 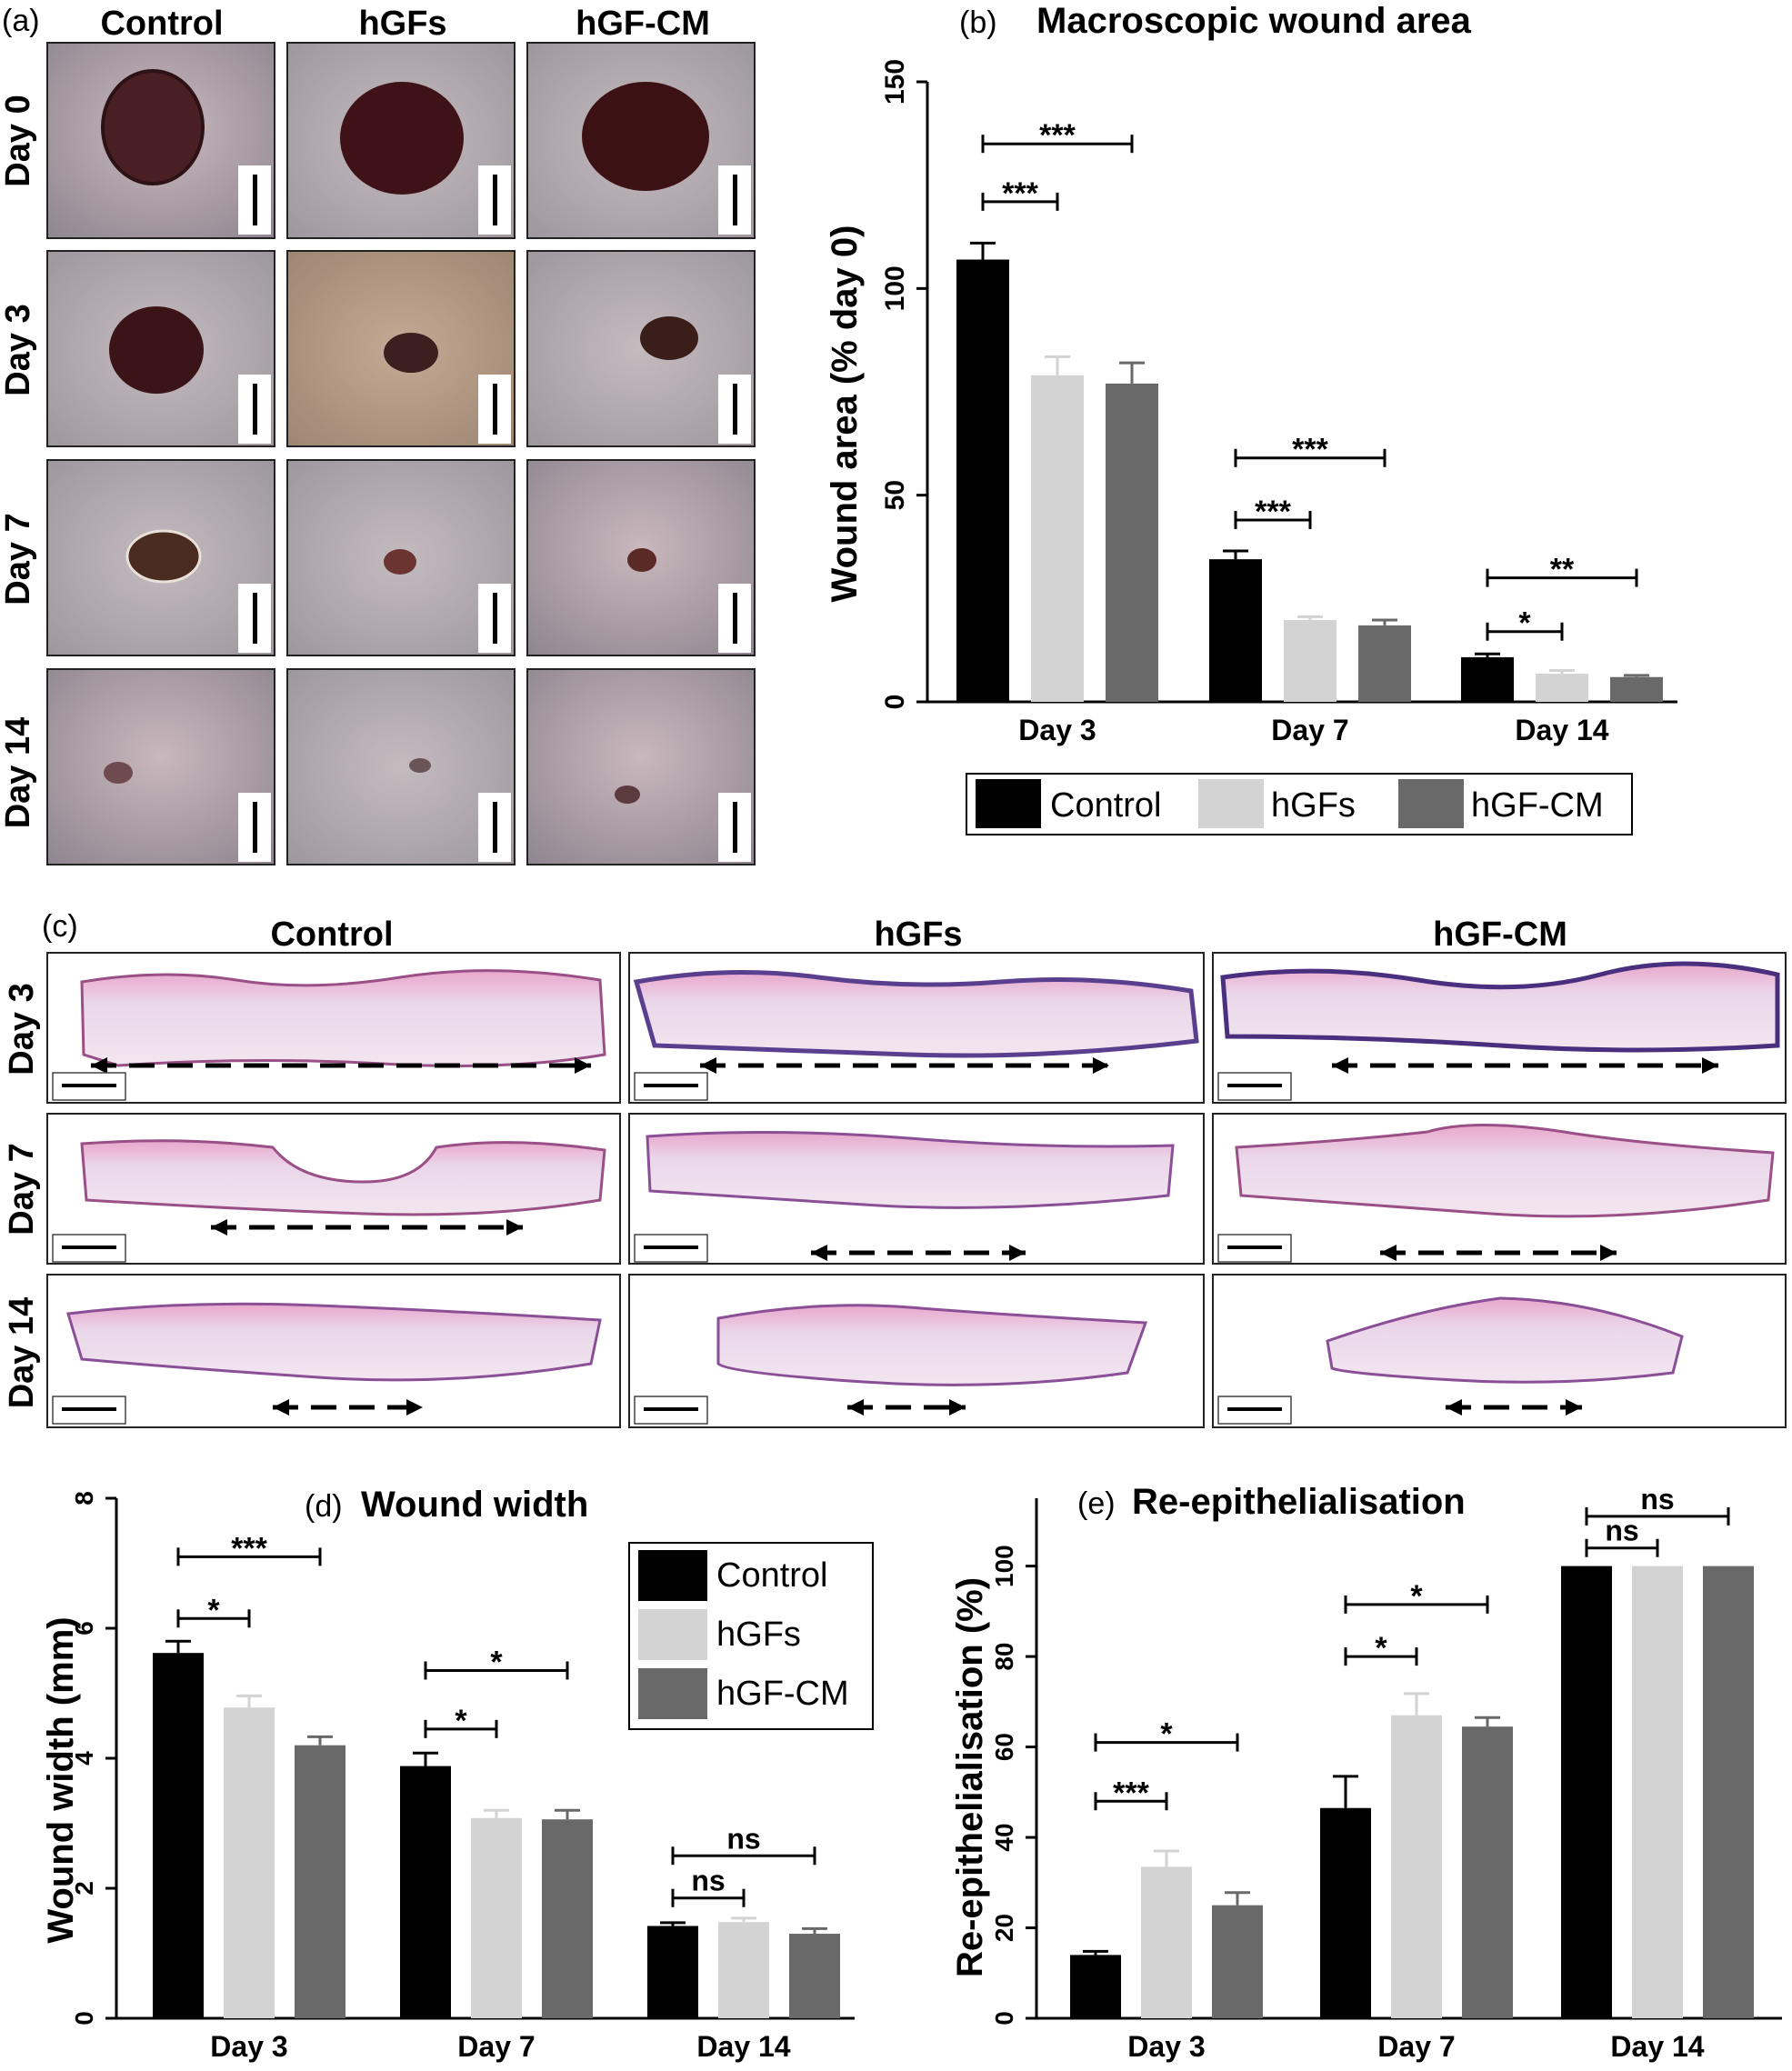 I want to click on panel-c-col-control: Control, so click(x=331, y=934).